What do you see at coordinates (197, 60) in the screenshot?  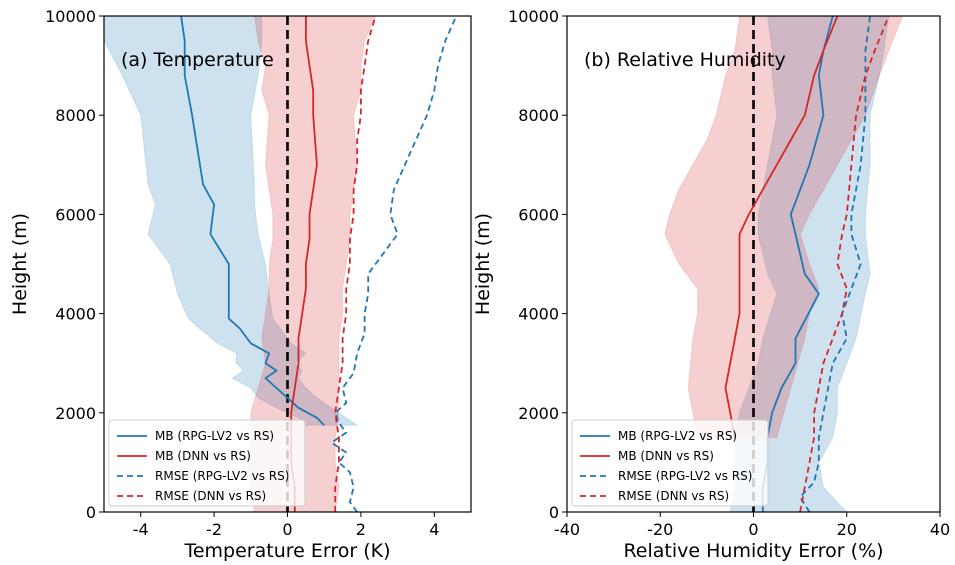 I see `panel-title: (a) Temperature` at bounding box center [197, 60].